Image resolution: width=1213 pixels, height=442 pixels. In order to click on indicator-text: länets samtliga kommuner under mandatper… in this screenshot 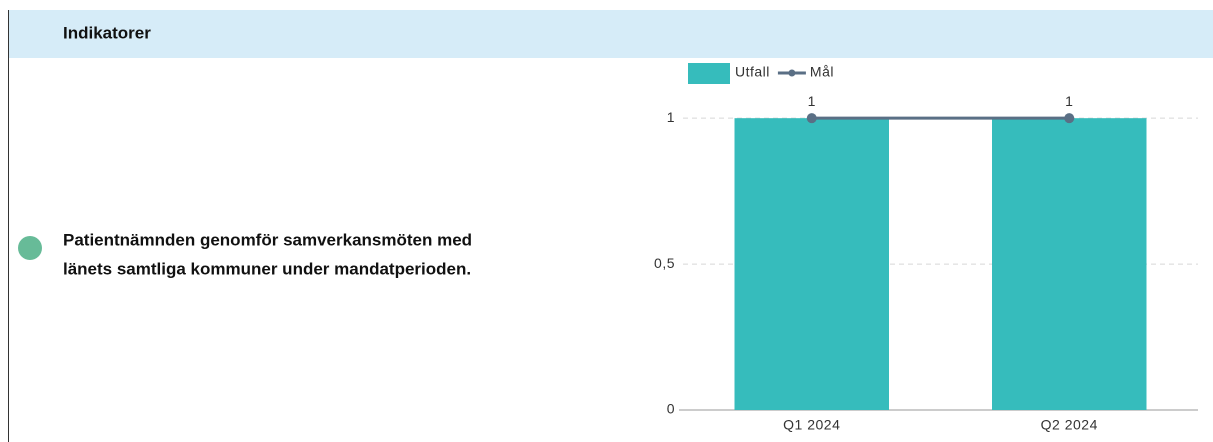, I will do `click(267, 268)`.